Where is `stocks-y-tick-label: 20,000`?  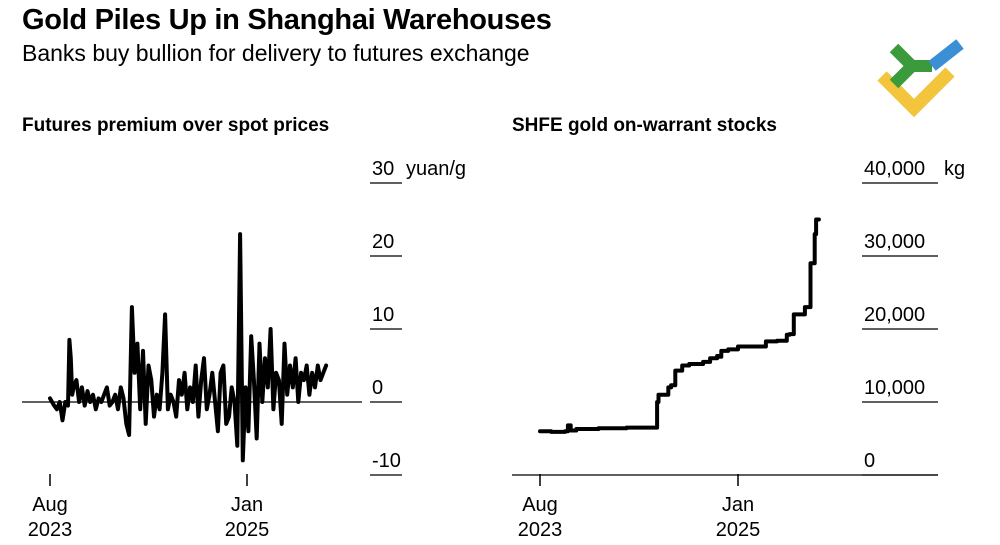 stocks-y-tick-label: 20,000 is located at coordinates (894, 315).